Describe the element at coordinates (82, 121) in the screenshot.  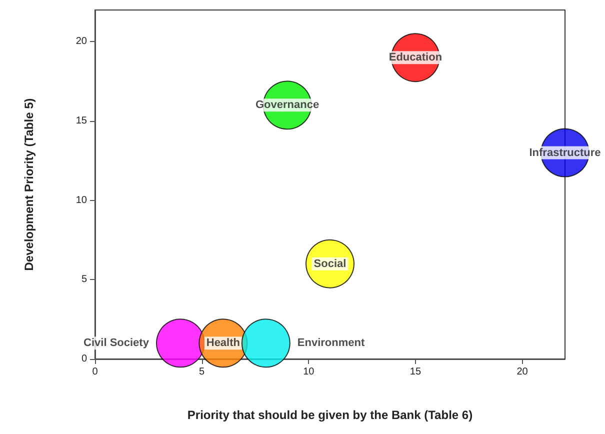
I see `y-tick-label: 15` at that location.